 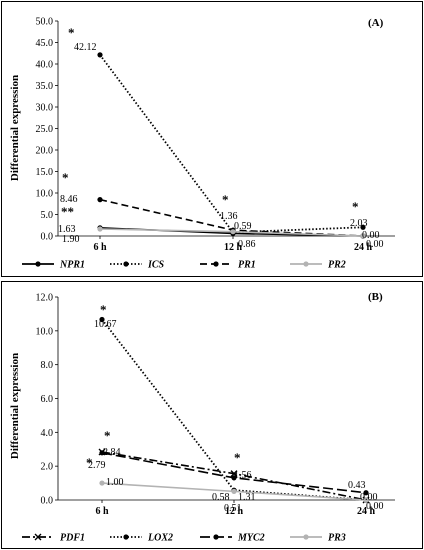 What do you see at coordinates (47, 501) in the screenshot?
I see `panel-b-y-tick-label: 0.0` at bounding box center [47, 501].